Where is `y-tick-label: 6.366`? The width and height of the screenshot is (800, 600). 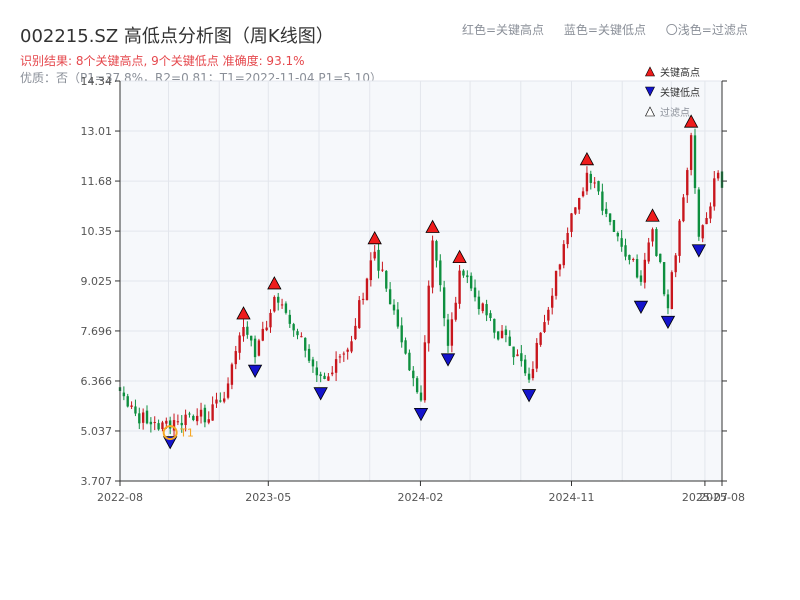
y-tick-label: 6.366 is located at coordinates (97, 381).